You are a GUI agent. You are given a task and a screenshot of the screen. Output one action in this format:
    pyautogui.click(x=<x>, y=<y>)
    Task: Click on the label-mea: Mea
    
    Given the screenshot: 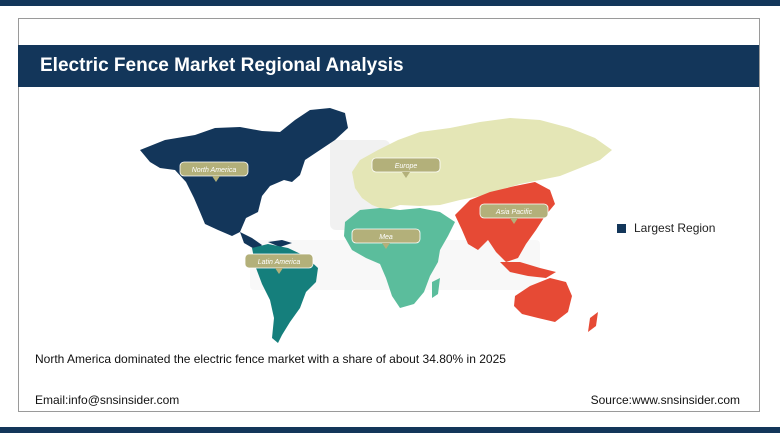 What is the action you would take?
    pyautogui.click(x=386, y=238)
    